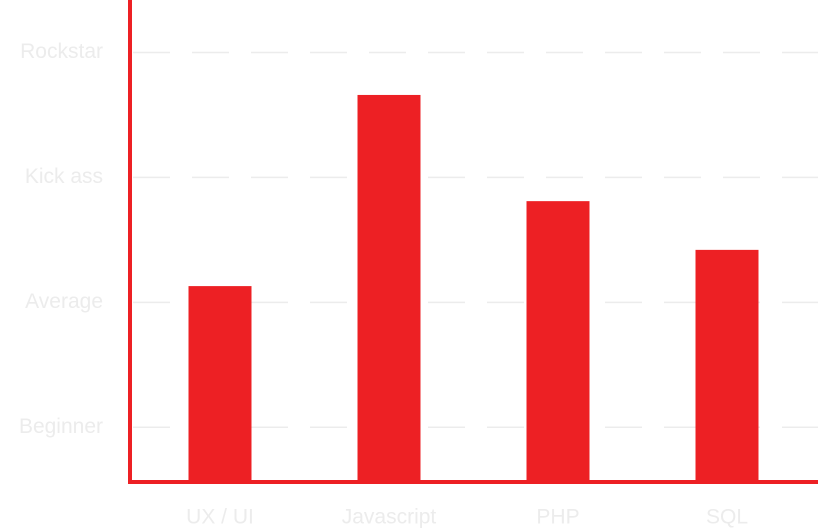  What do you see at coordinates (220, 517) in the screenshot?
I see `x-tick-label: UX / UI` at bounding box center [220, 517].